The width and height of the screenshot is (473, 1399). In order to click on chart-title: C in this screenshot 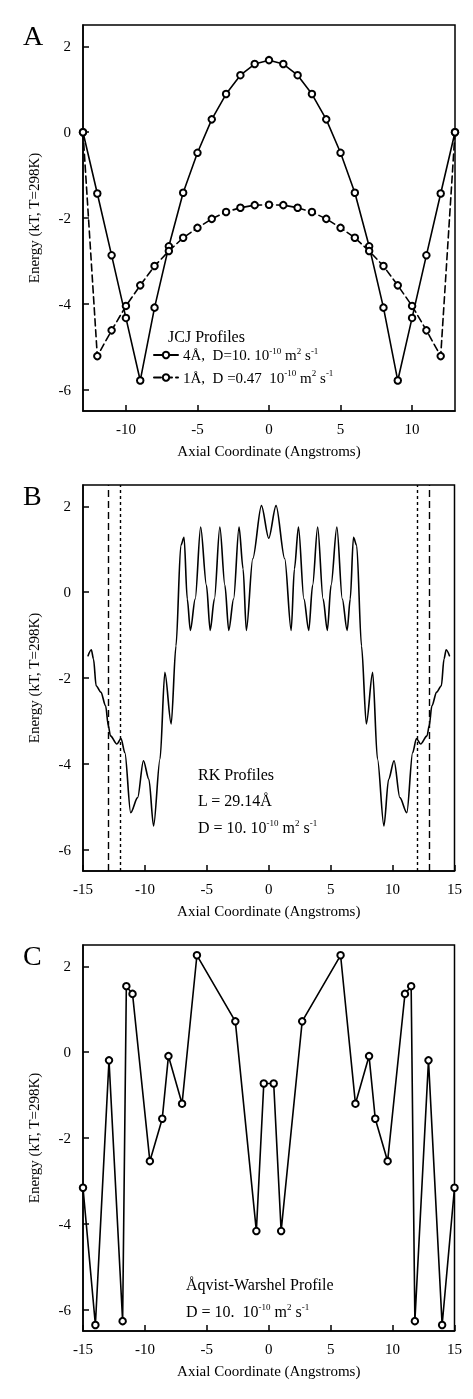, I will do `click(32, 955)`.